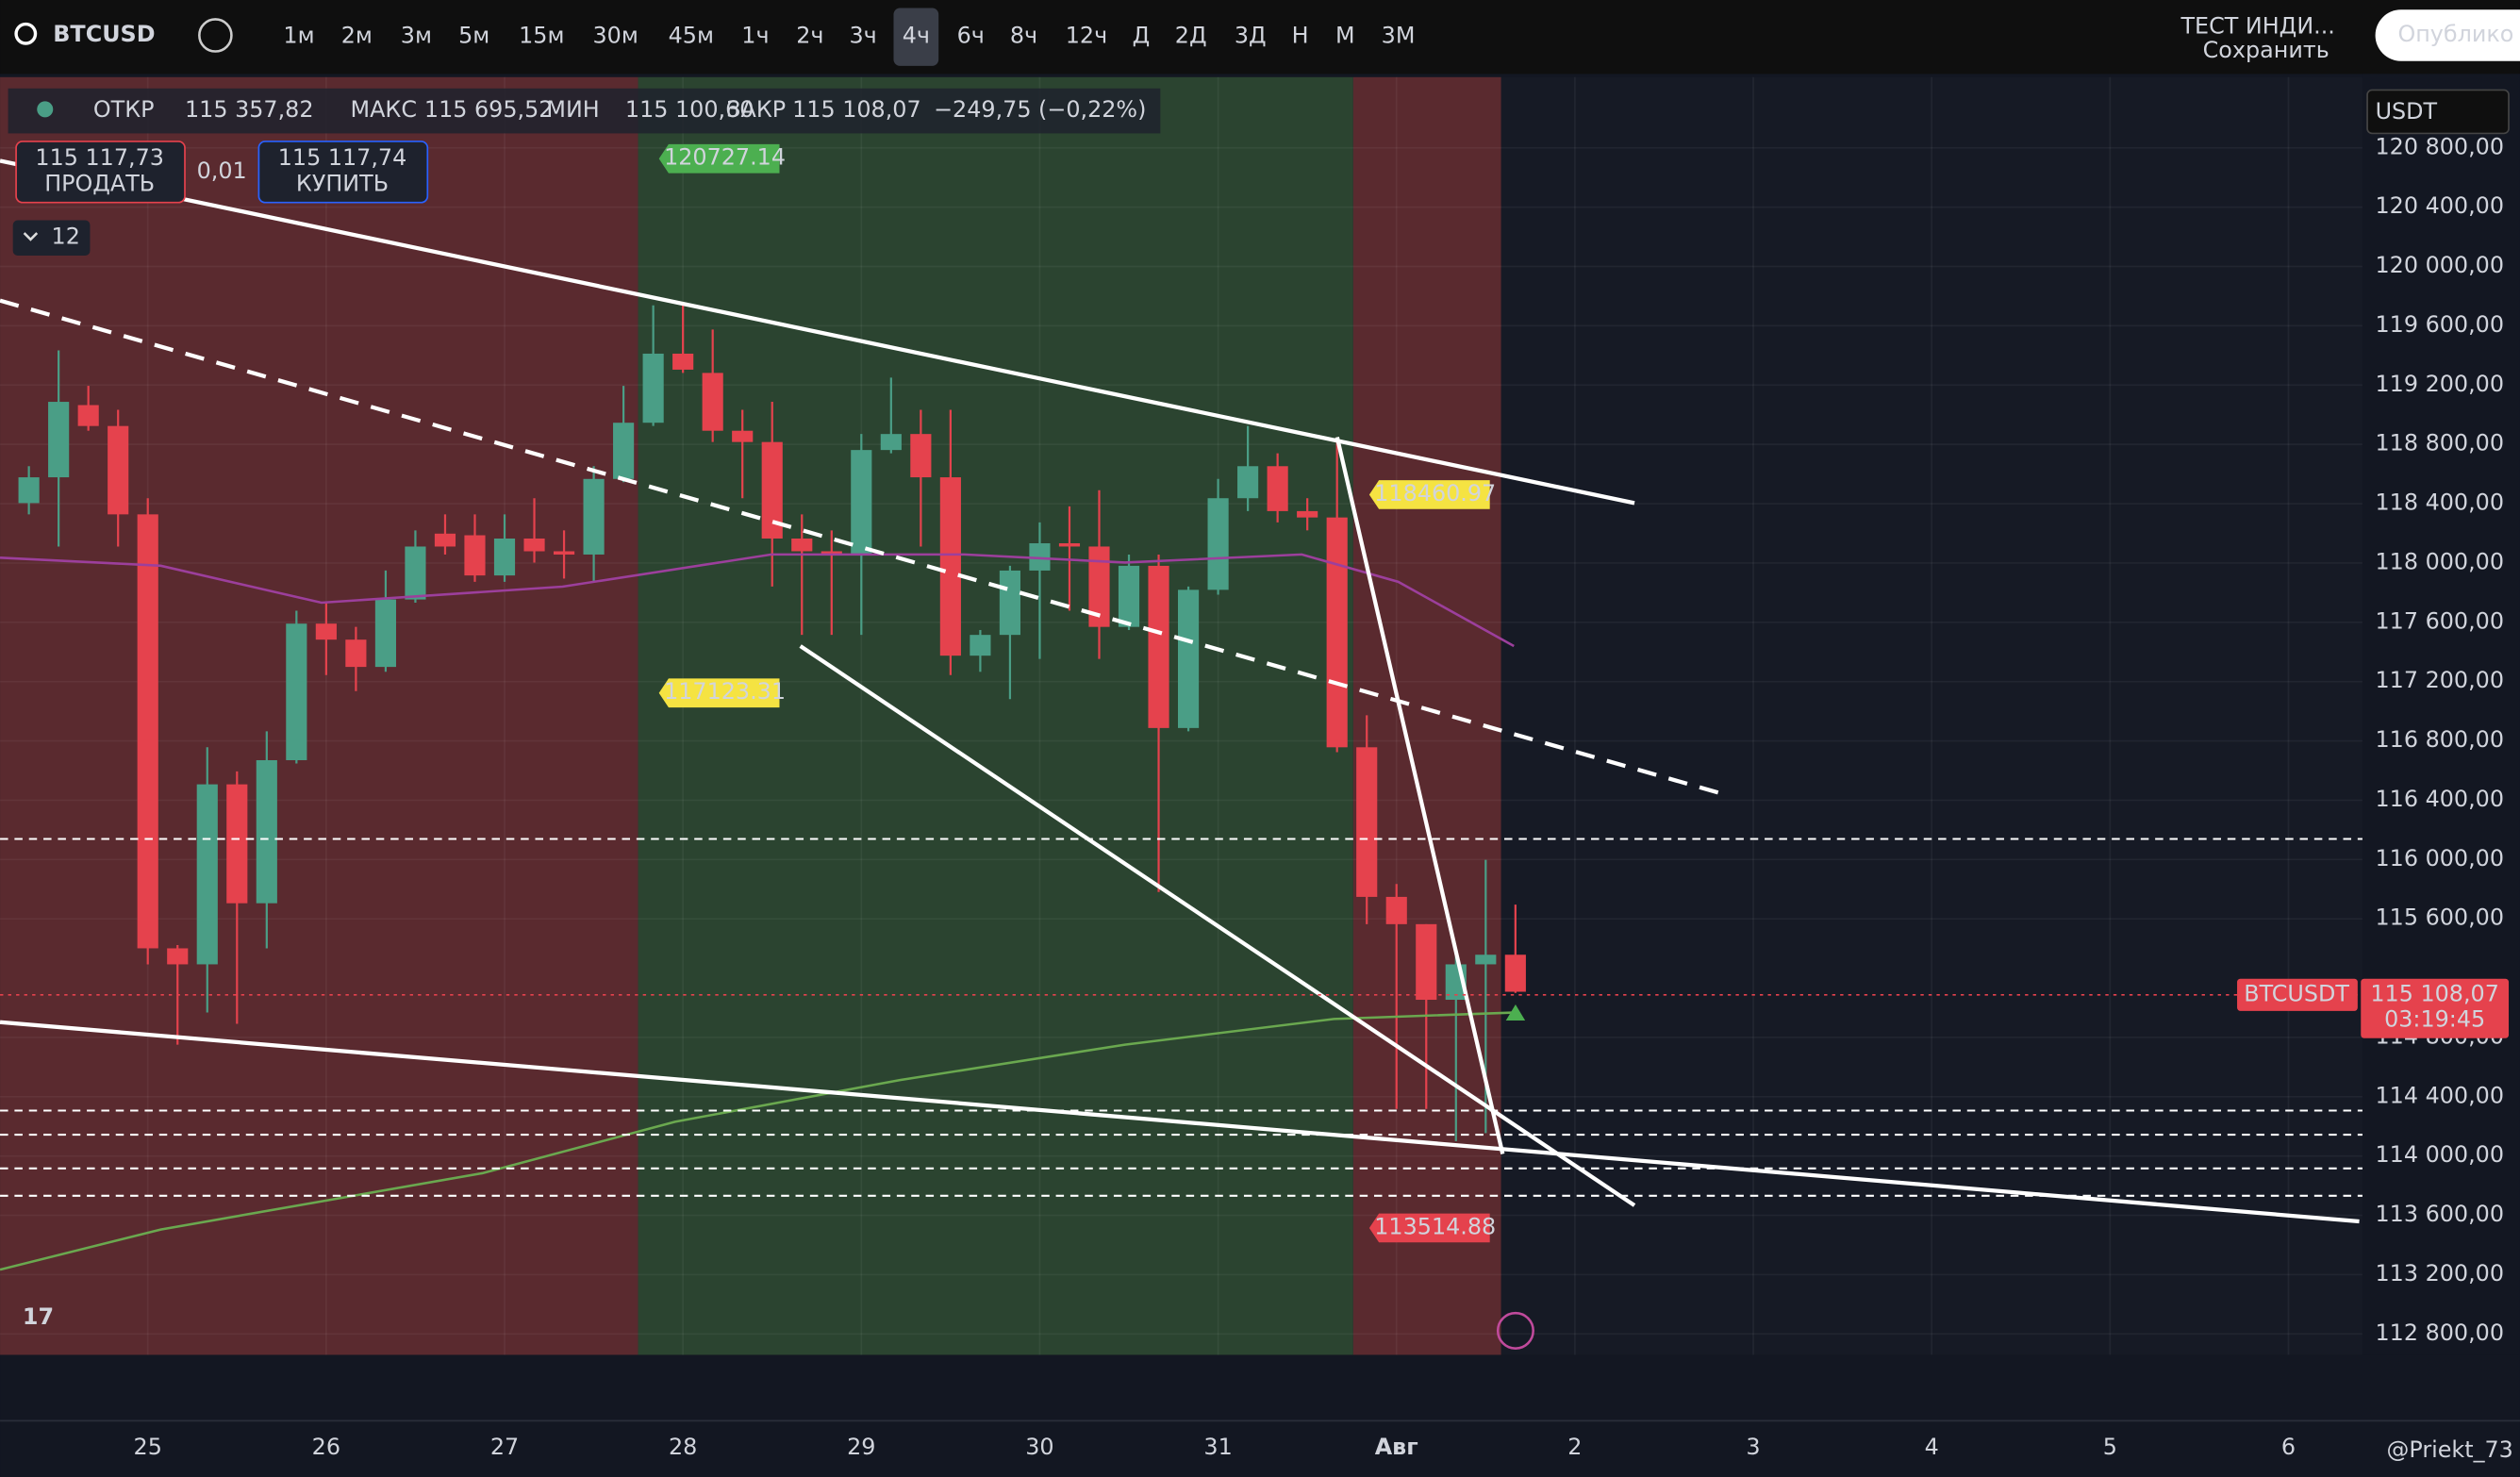 The width and height of the screenshot is (2520, 1477). Describe the element at coordinates (692, 36) in the screenshot. I see `interval: 45м` at that location.